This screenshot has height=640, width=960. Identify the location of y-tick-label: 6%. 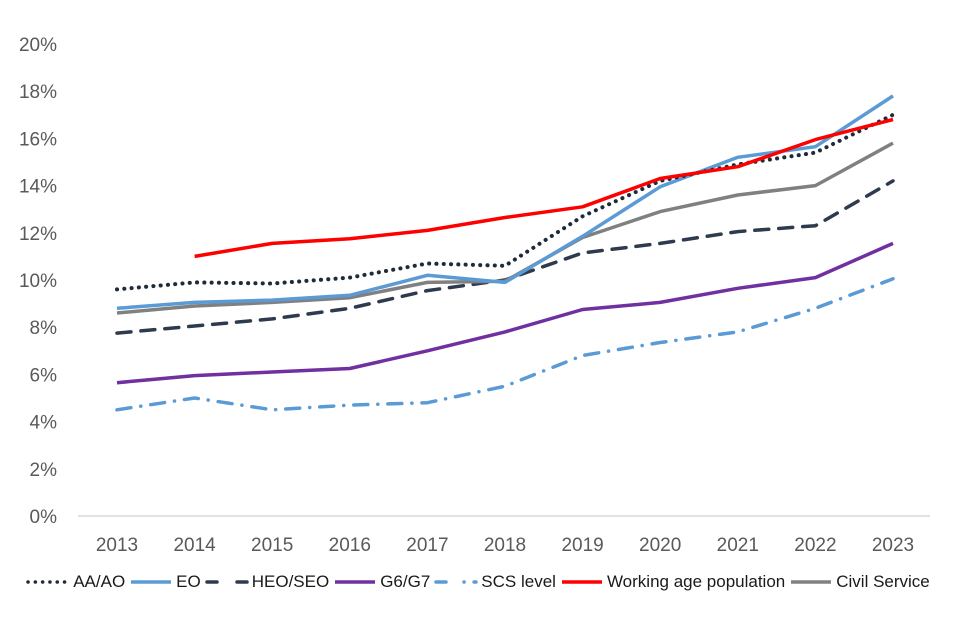
(44, 375).